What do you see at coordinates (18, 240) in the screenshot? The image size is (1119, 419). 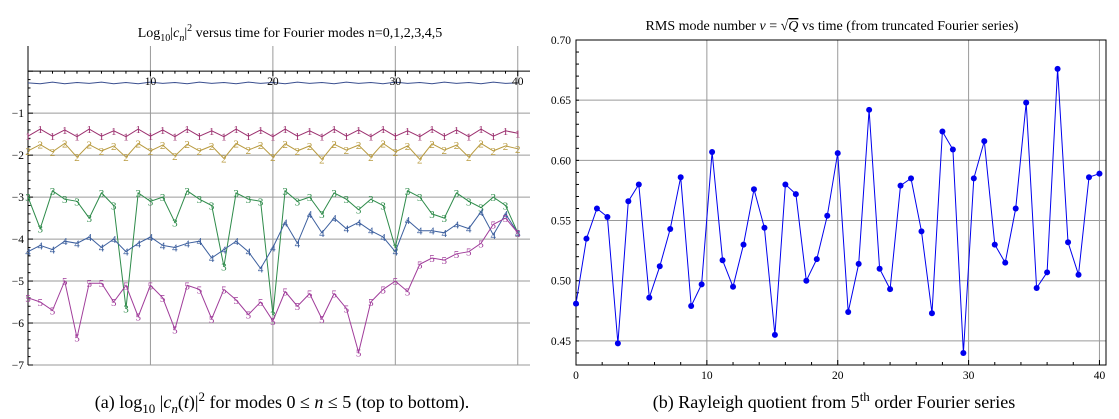 I see `a-y-tick-label: −4` at bounding box center [18, 240].